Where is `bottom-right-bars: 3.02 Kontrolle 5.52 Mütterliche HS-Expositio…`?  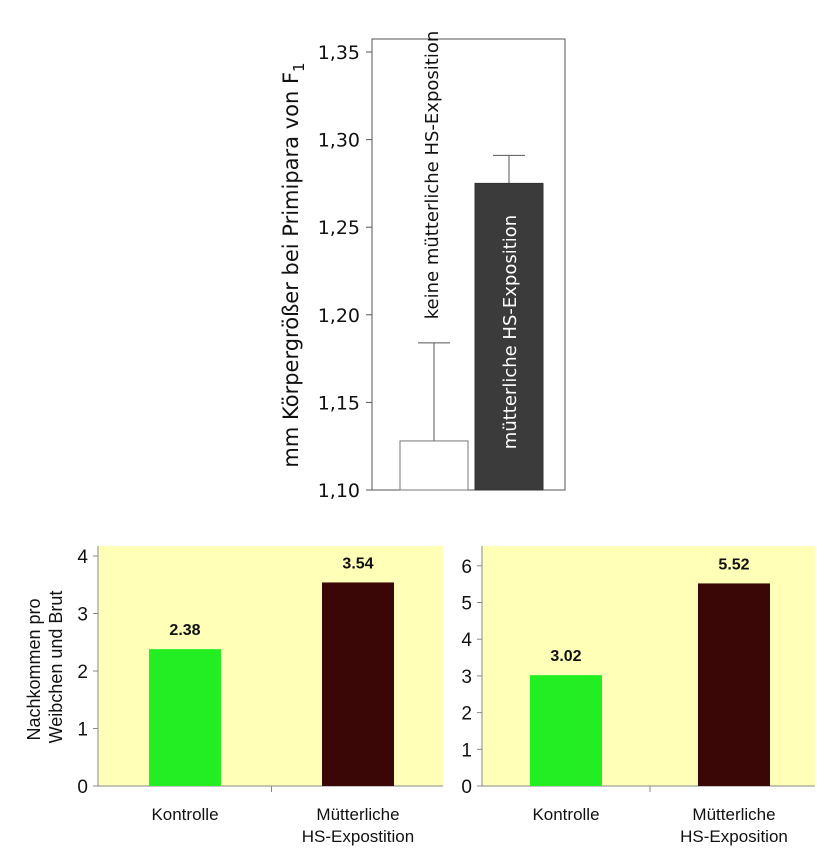 bottom-right-bars: 3.02 Kontrolle 5.52 Mütterliche HS-Expositio… is located at coordinates (659, 701).